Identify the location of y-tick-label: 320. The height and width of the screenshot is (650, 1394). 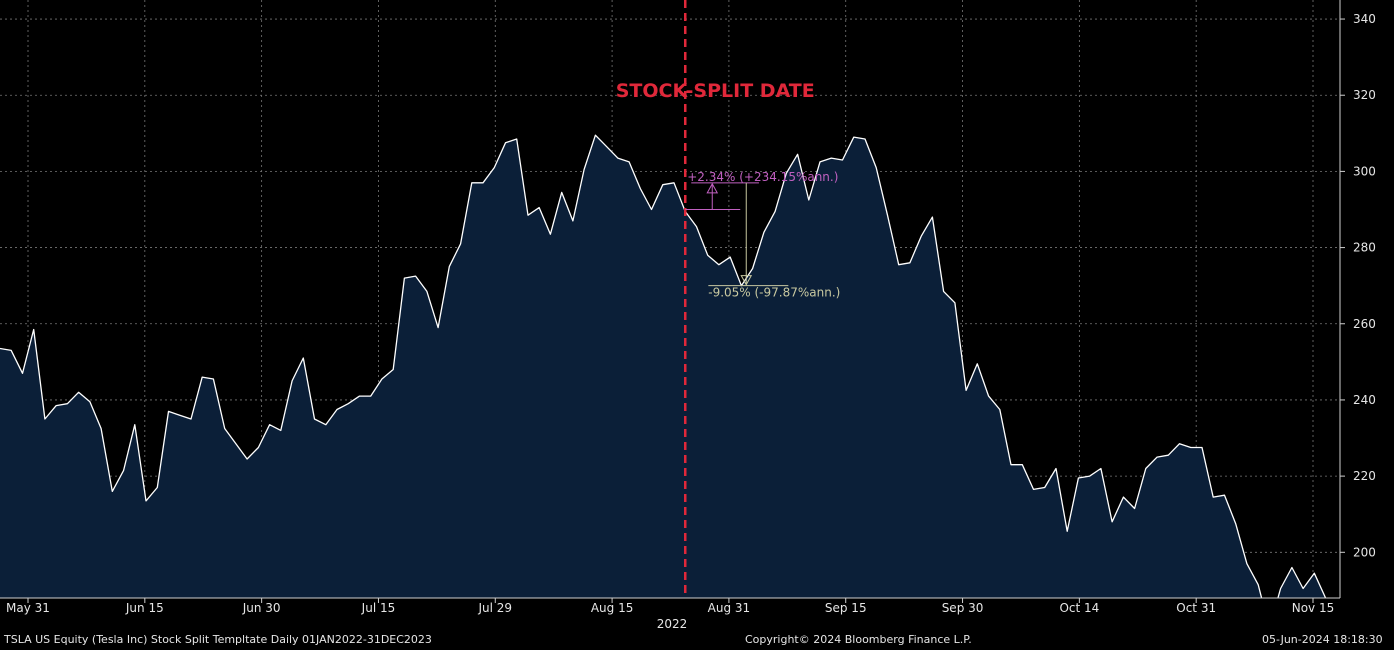
(1364, 95).